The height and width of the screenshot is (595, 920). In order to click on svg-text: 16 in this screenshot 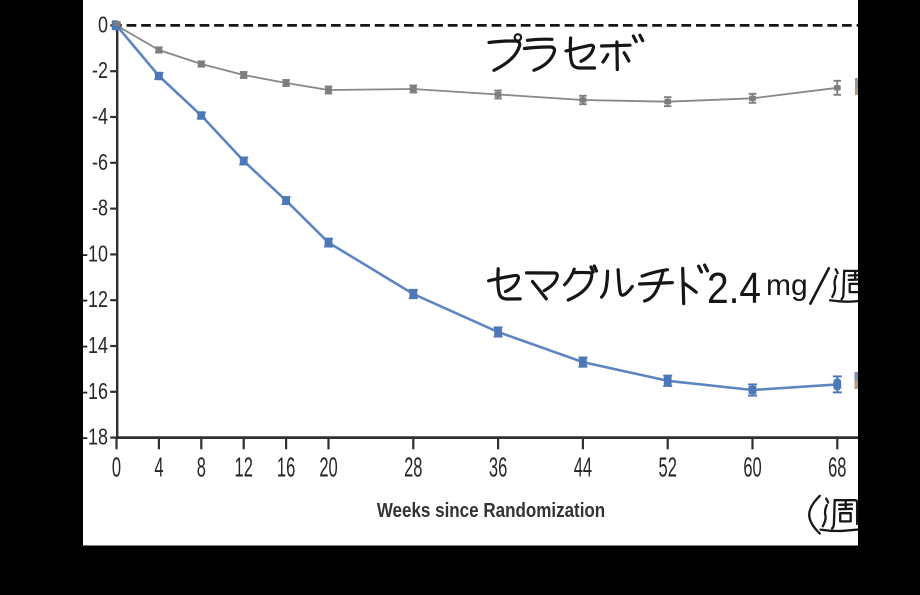, I will do `click(286, 467)`.